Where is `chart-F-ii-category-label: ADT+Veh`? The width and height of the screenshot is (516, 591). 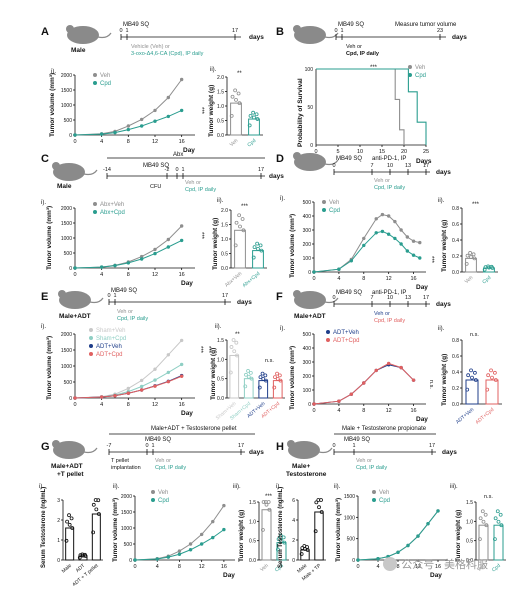
chart-F-ii-category-label: ADT+Veh is located at coordinates (465, 416).